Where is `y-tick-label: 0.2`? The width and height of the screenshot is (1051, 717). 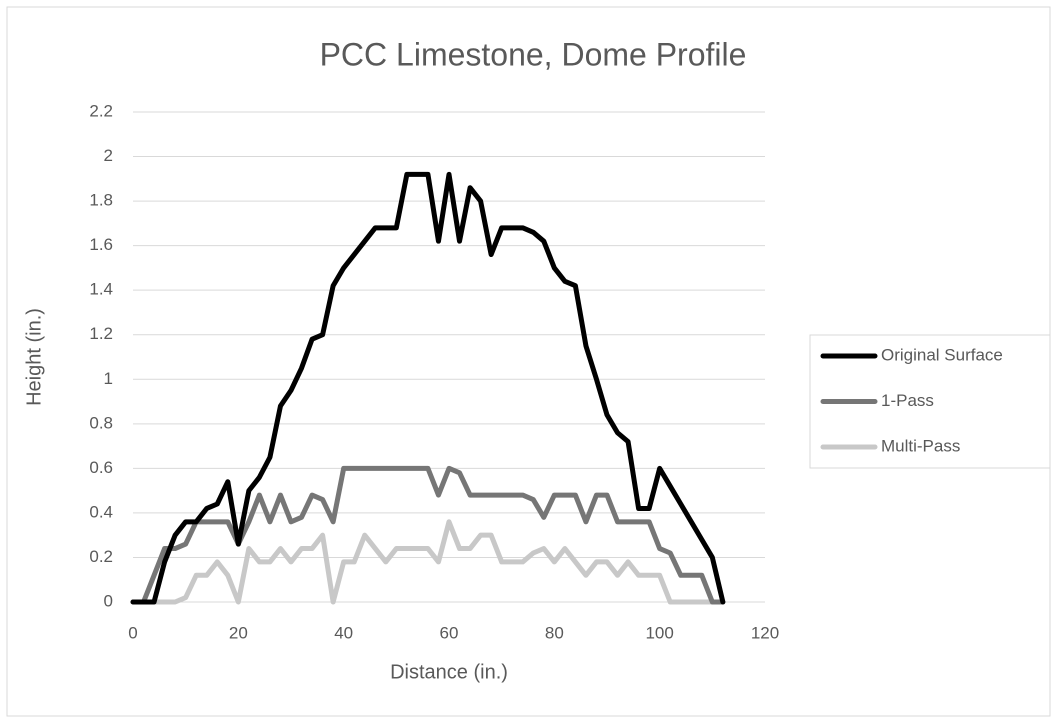 y-tick-label: 0.2 is located at coordinates (101, 556).